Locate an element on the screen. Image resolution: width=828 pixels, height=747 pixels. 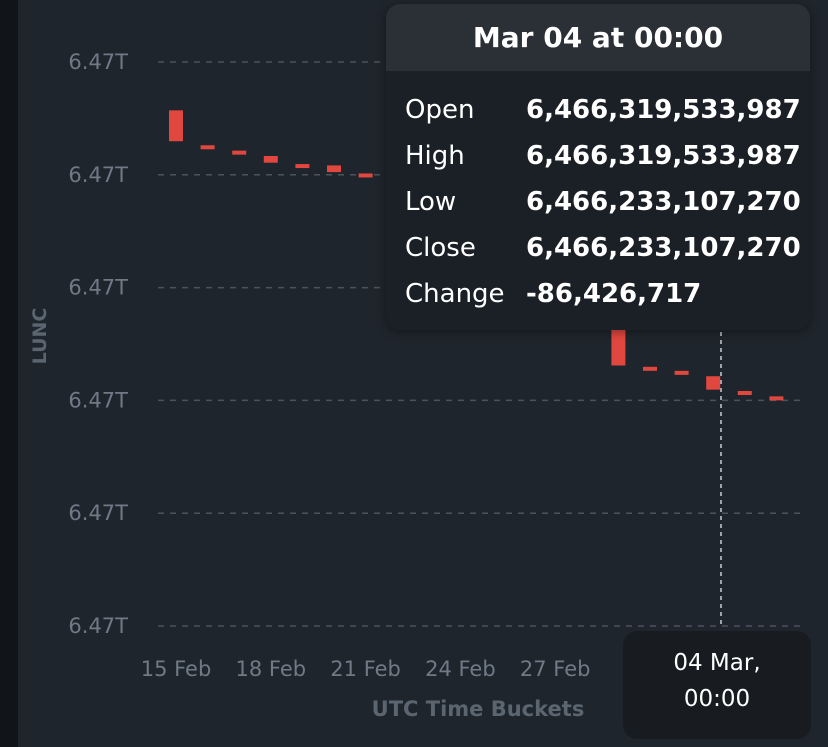
y-axis-label: LUNC is located at coordinates (40, 336).